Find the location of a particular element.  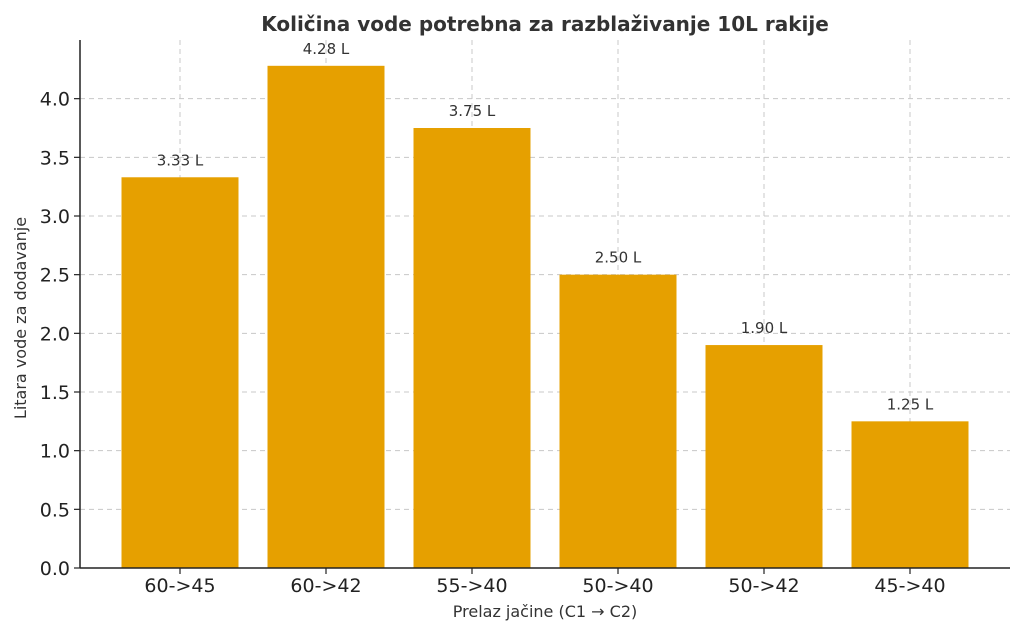

x-tick-label: 60->45 is located at coordinates (179, 586).